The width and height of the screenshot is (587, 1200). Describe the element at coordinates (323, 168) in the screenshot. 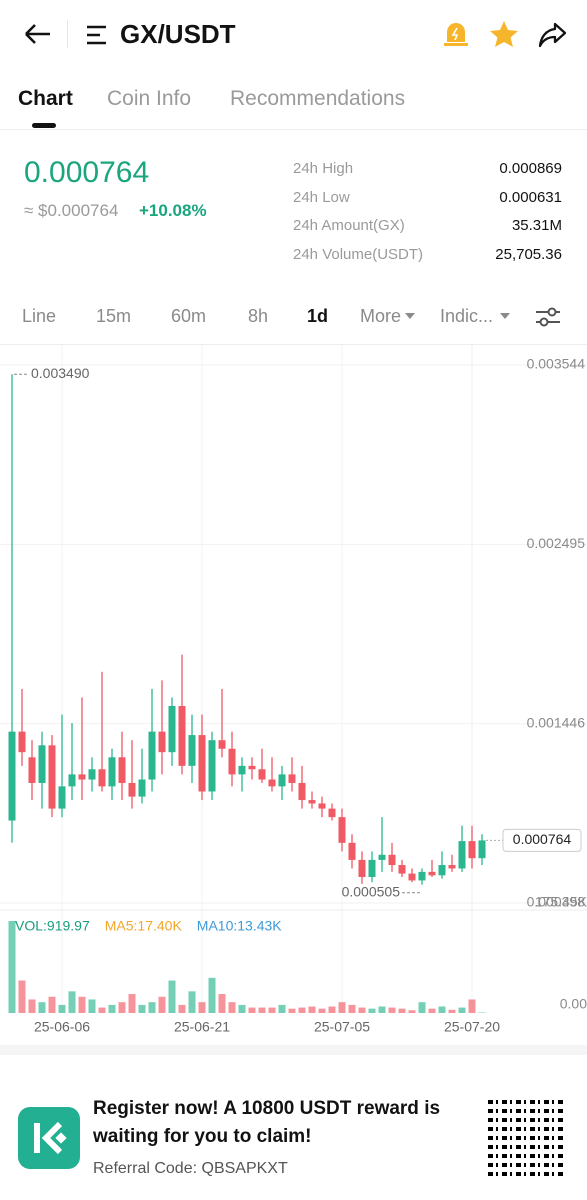

I see `stat-label: 24h High` at that location.